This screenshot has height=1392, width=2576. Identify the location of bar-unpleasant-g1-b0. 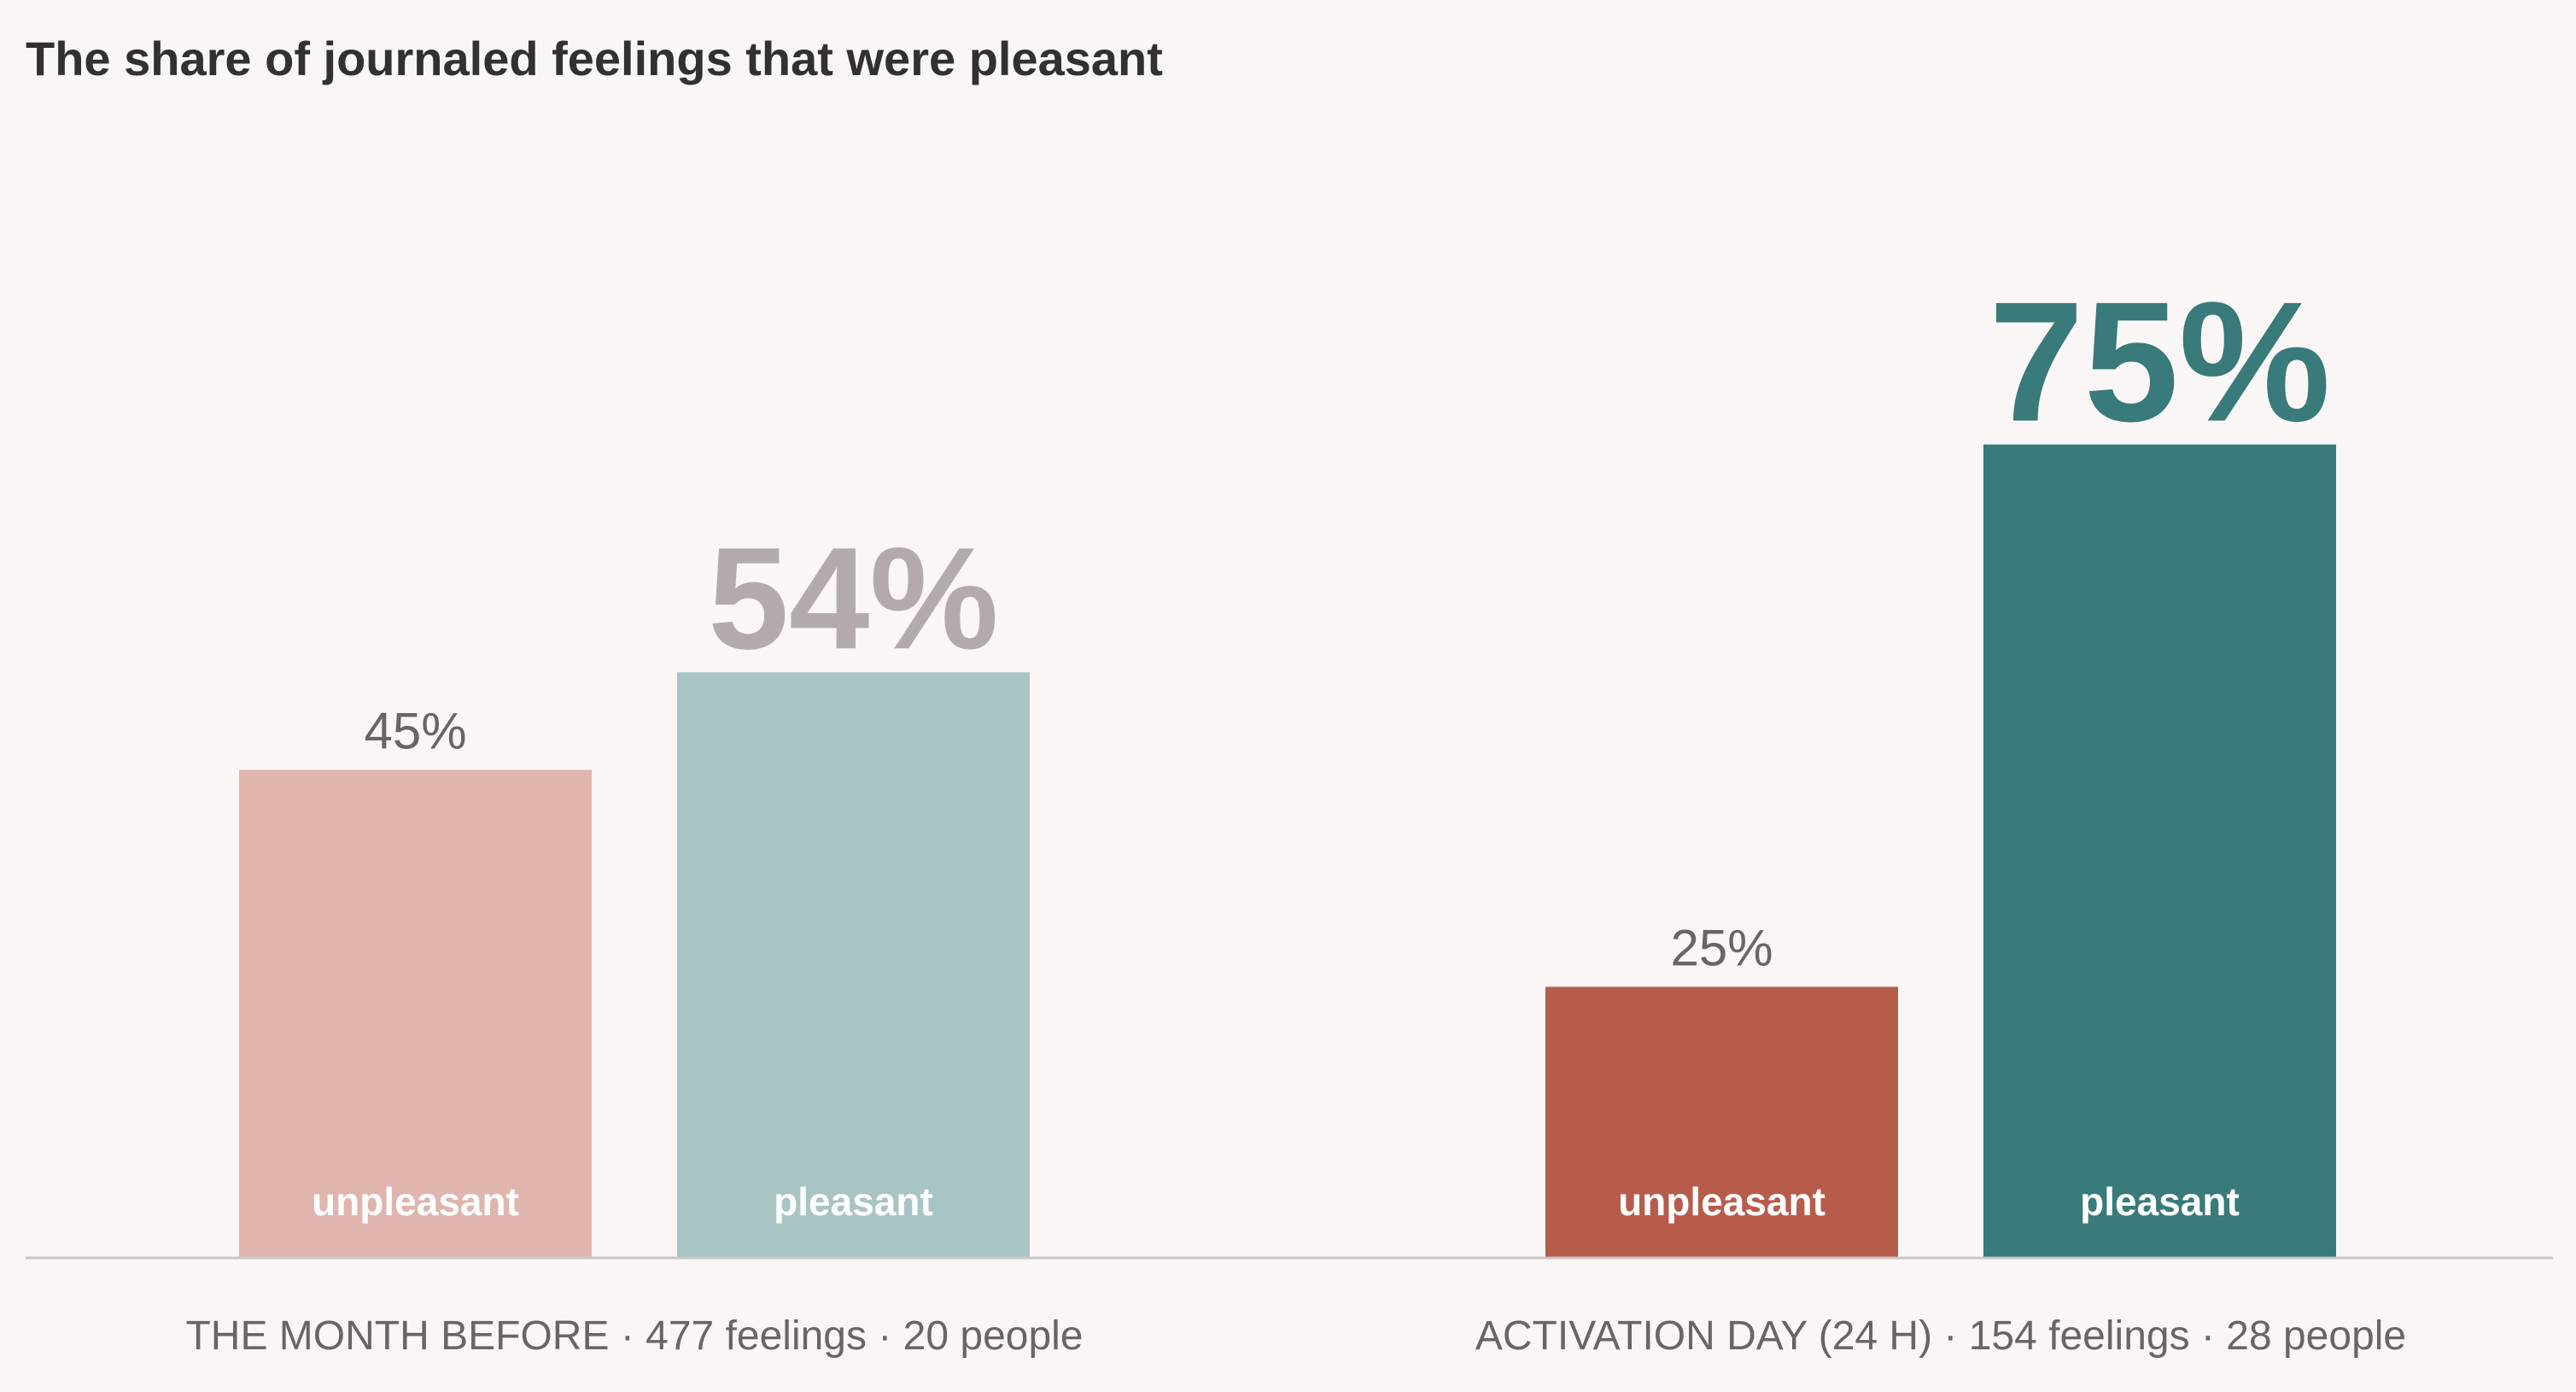
(1721, 1122).